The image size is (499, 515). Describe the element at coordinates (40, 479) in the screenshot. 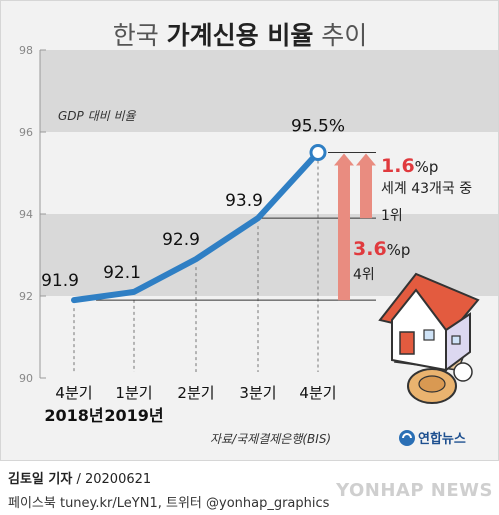

I see `reporter-name: 김토일 기자` at that location.